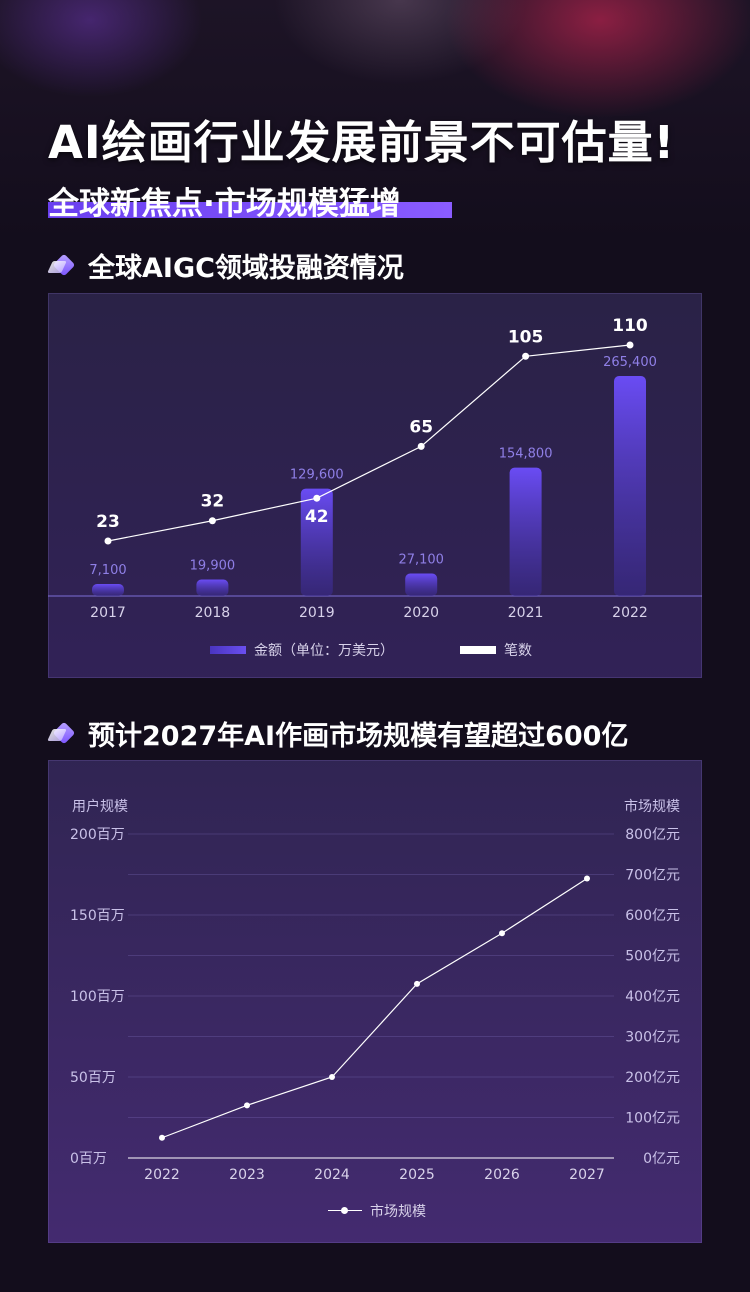  Describe the element at coordinates (213, 613) in the screenshot. I see `x-tick-label: 2018` at that location.